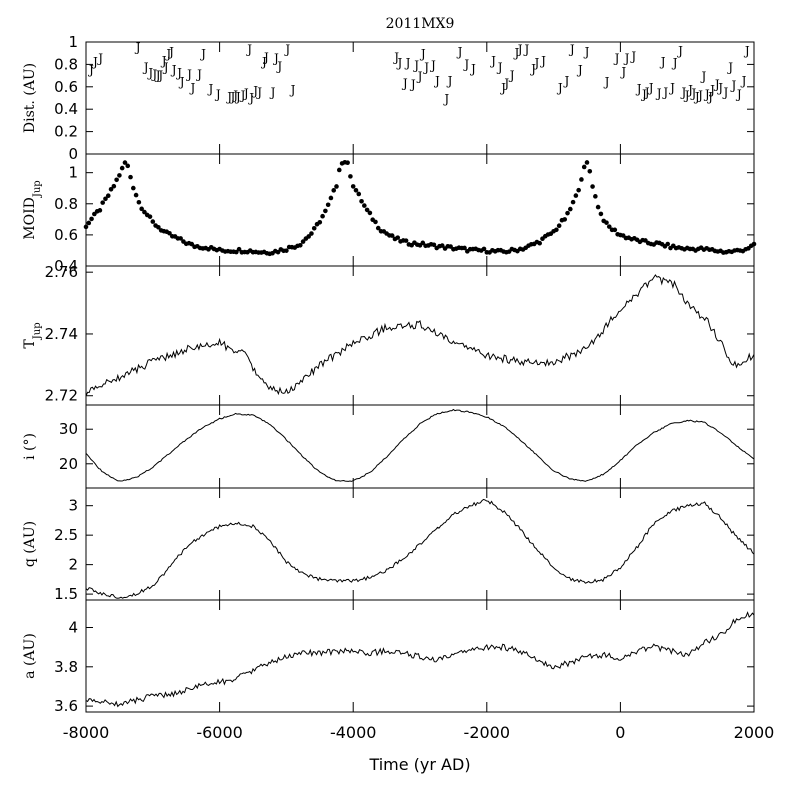  What do you see at coordinates (68, 464) in the screenshot?
I see `y-tick-label: 20` at bounding box center [68, 464].